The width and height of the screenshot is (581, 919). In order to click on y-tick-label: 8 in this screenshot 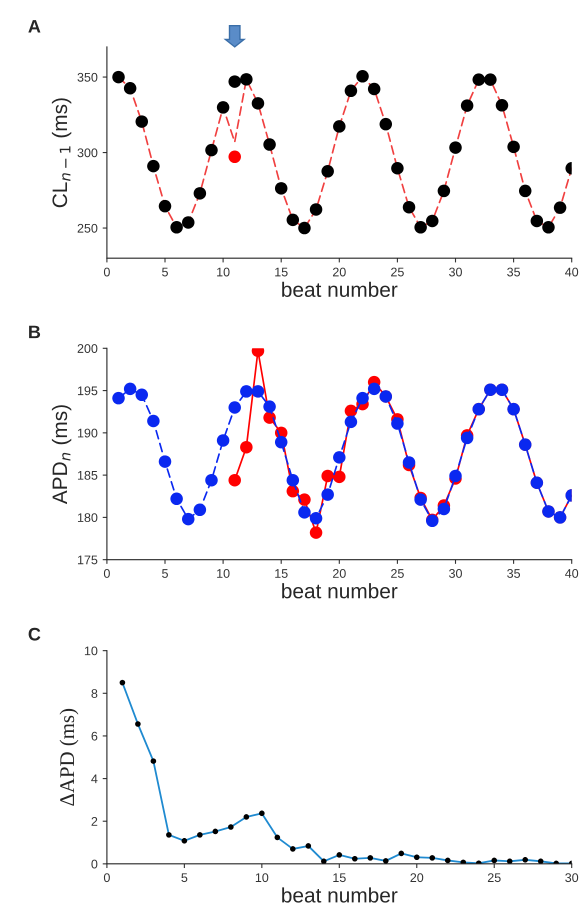, I will do `click(94, 693)`.